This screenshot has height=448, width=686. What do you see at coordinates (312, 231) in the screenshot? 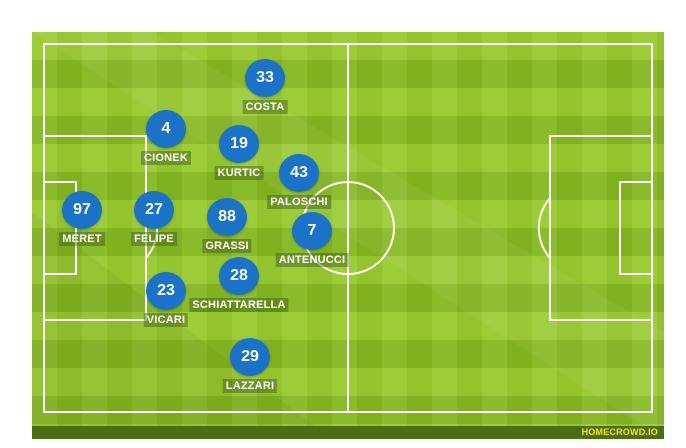
I see `player-number: 7` at bounding box center [312, 231].